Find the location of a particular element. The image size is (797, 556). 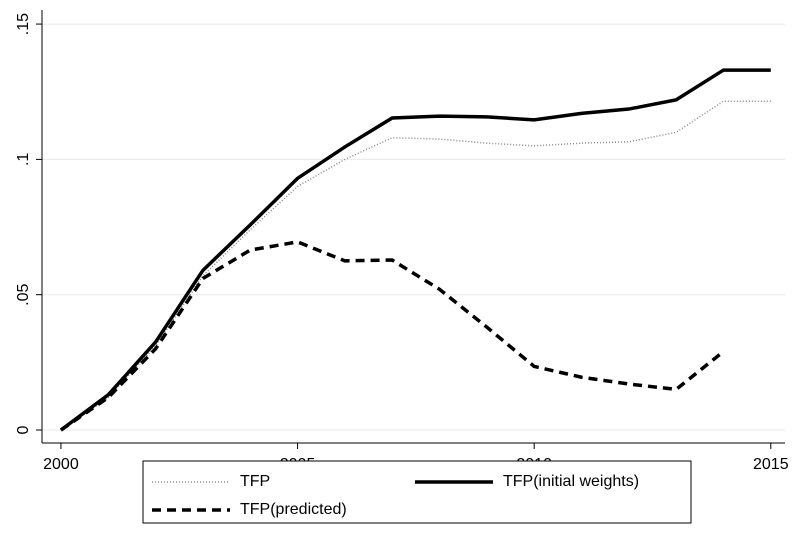

y-tick-label: .15 is located at coordinates (23, 24).